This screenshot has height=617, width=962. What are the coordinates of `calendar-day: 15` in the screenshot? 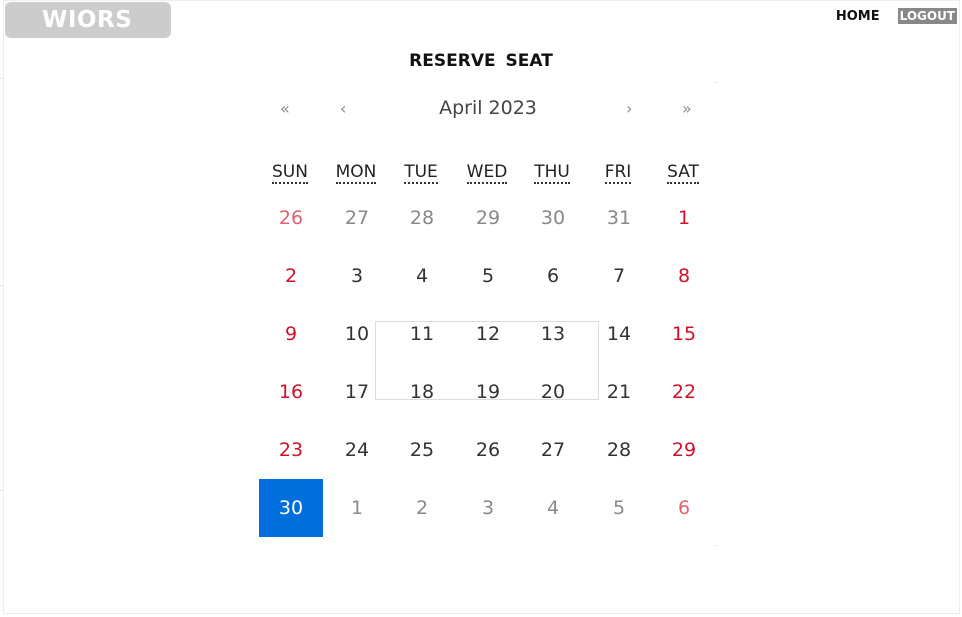 It's located at (684, 334).